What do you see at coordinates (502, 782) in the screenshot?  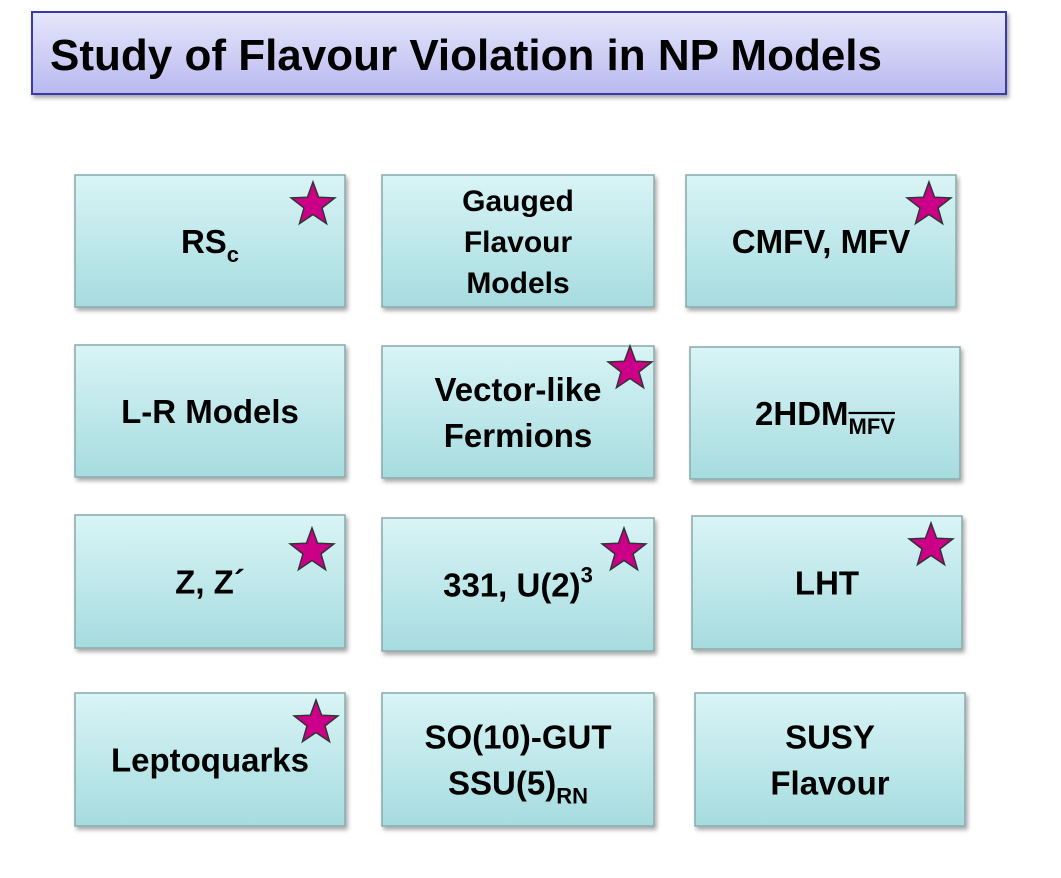 I see `label-text: SSU(5)` at bounding box center [502, 782].